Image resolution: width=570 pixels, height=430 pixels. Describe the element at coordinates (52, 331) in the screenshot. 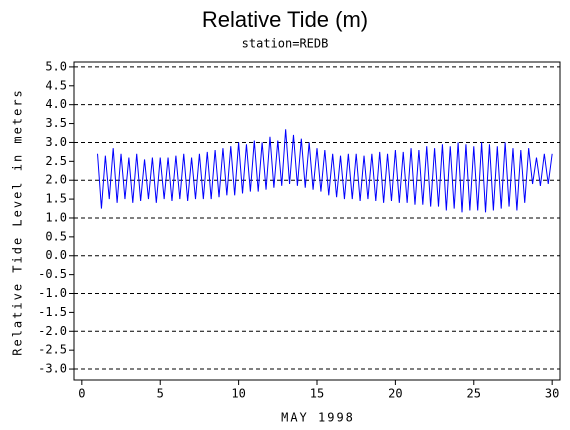

I see `y-tick-label: -2.0` at that location.